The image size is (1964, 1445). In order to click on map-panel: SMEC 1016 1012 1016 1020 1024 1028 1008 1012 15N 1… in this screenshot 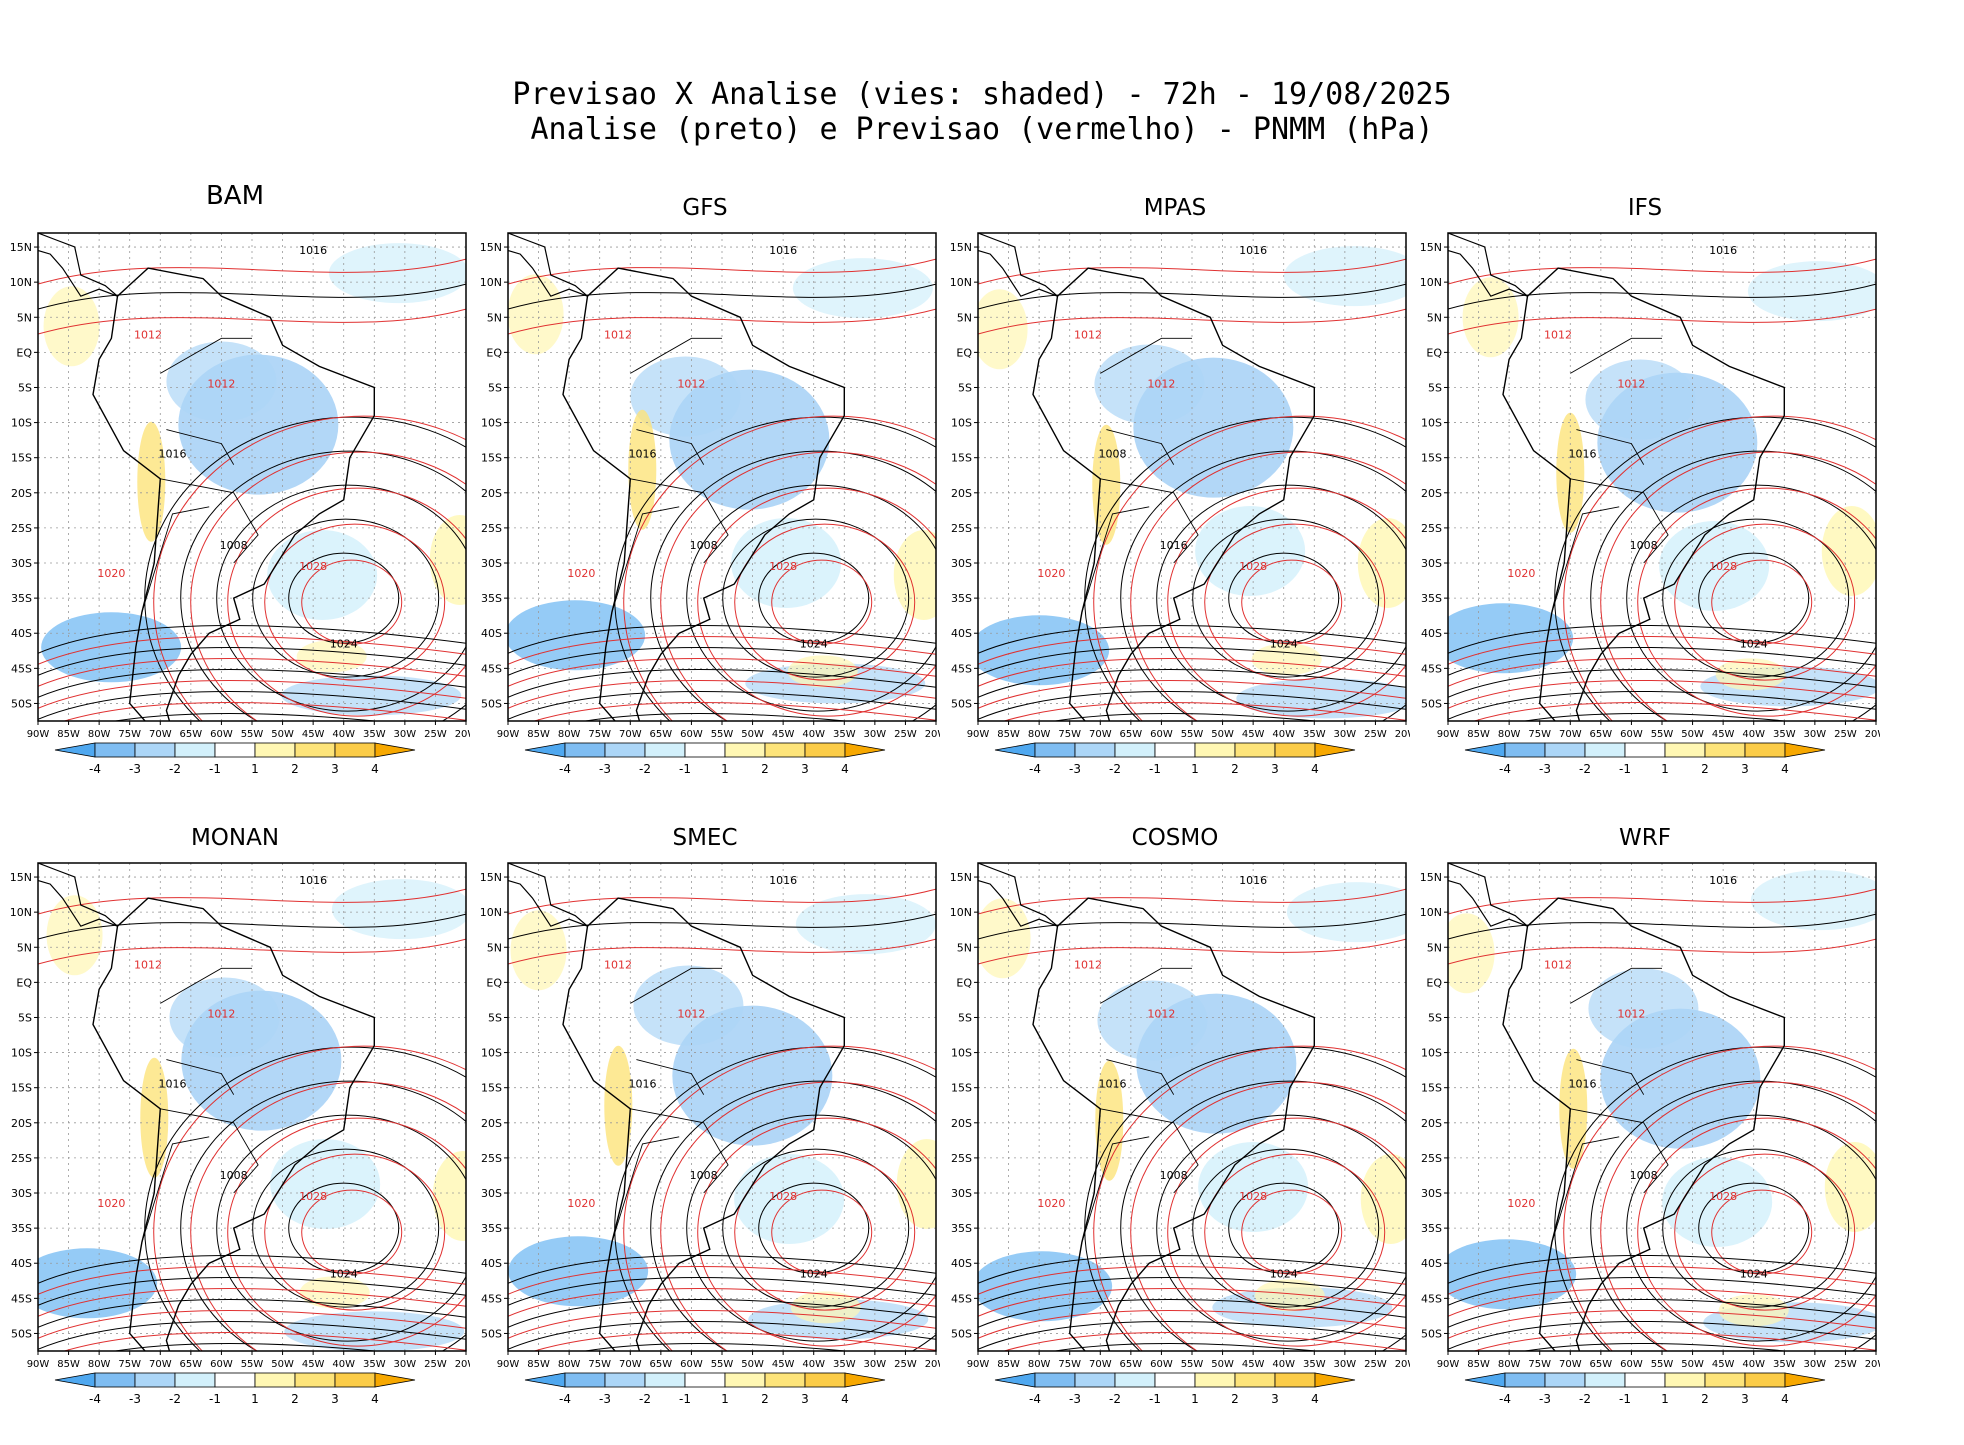, I will do `click(705, 1135)`.